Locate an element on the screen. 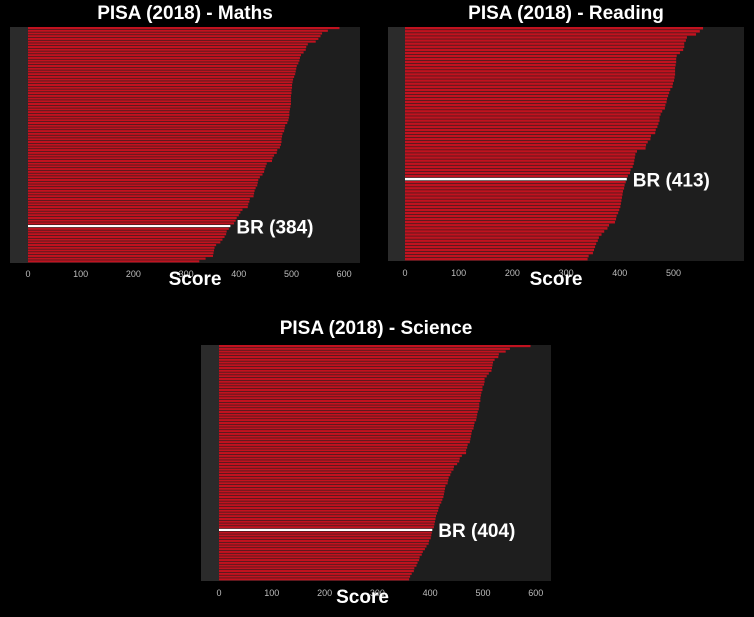 This screenshot has height=617, width=754. highlight-label: BR (384) is located at coordinates (274, 227).